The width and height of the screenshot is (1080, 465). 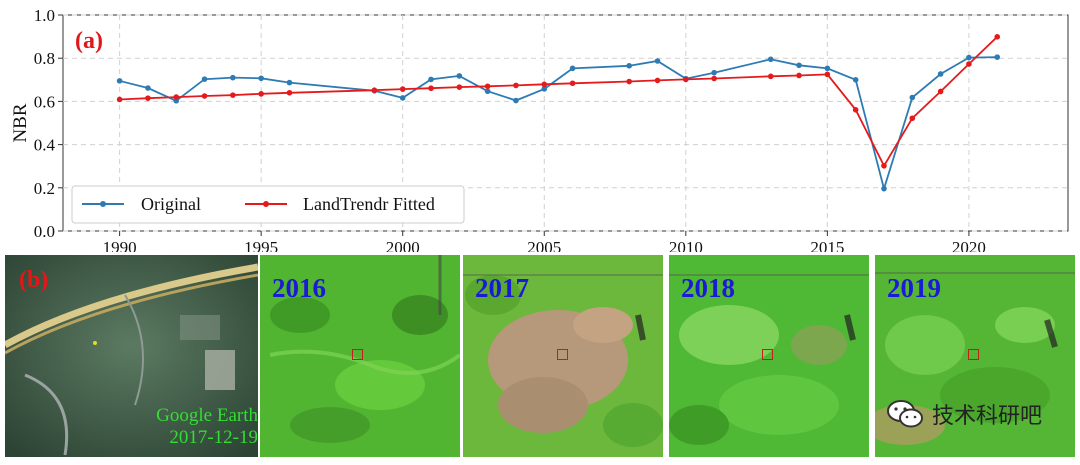 What do you see at coordinates (261, 245) in the screenshot?
I see `x-tick-label: 1995` at bounding box center [261, 245].